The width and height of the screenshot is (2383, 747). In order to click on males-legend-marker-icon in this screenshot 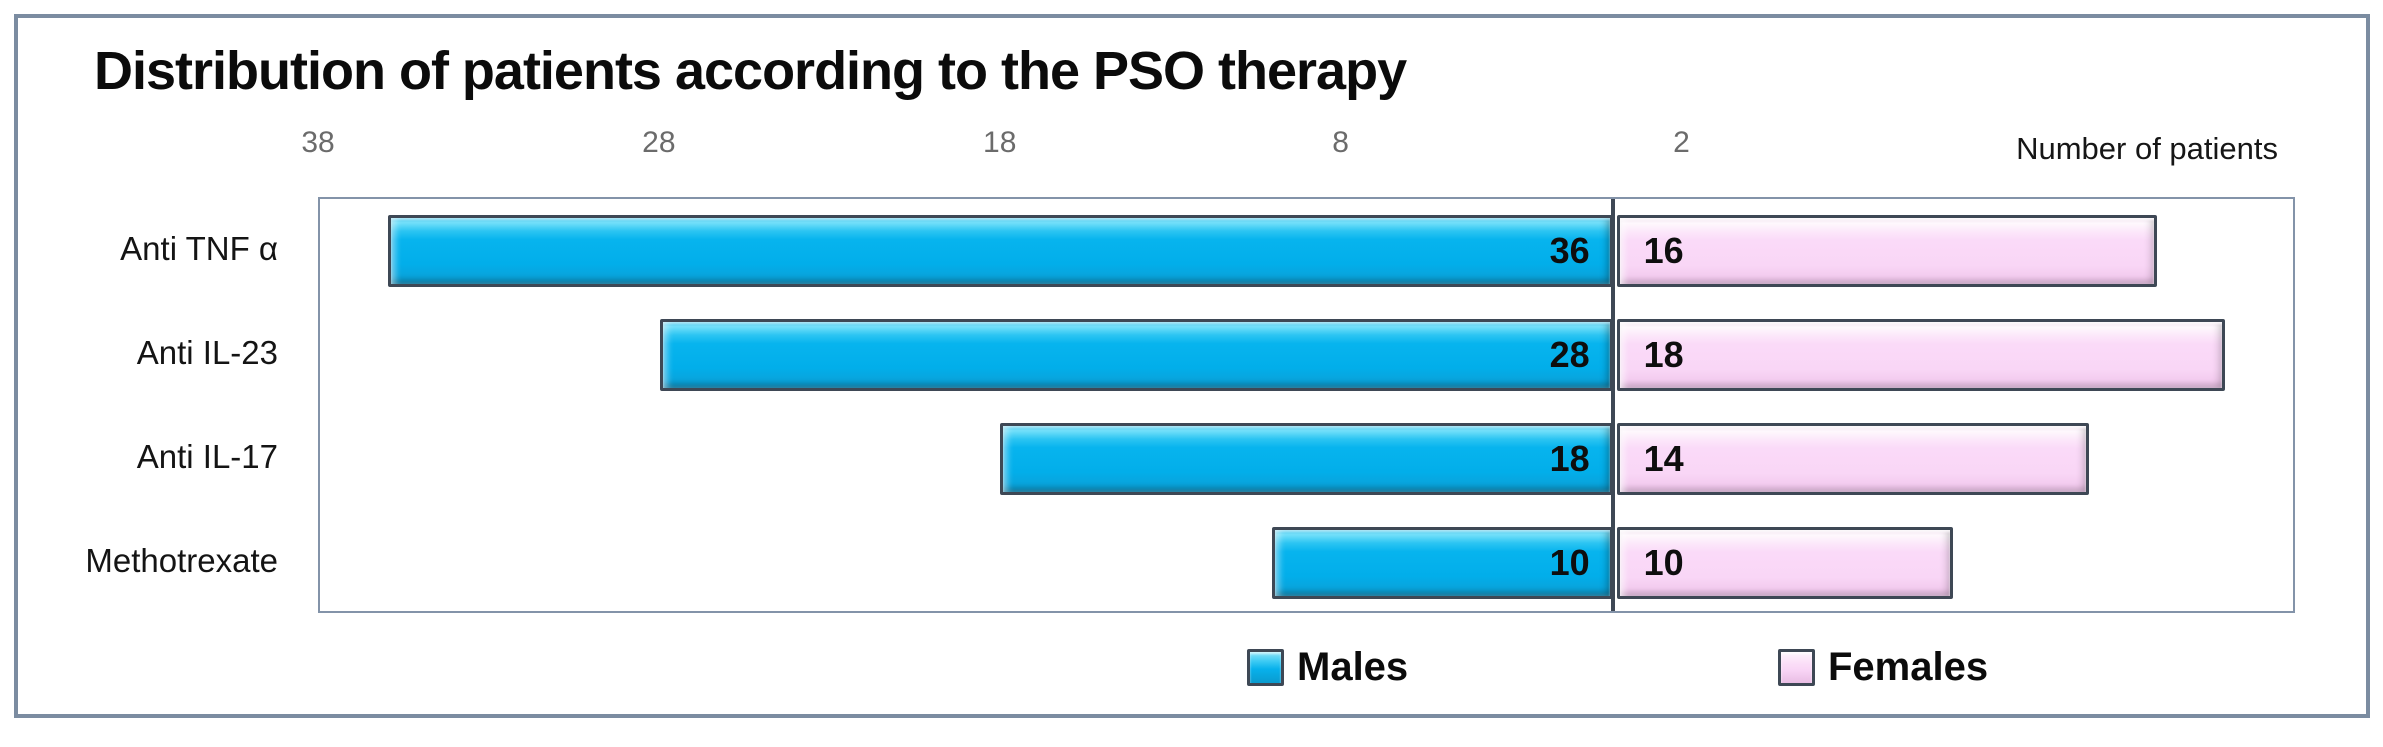, I will do `click(1265, 667)`.